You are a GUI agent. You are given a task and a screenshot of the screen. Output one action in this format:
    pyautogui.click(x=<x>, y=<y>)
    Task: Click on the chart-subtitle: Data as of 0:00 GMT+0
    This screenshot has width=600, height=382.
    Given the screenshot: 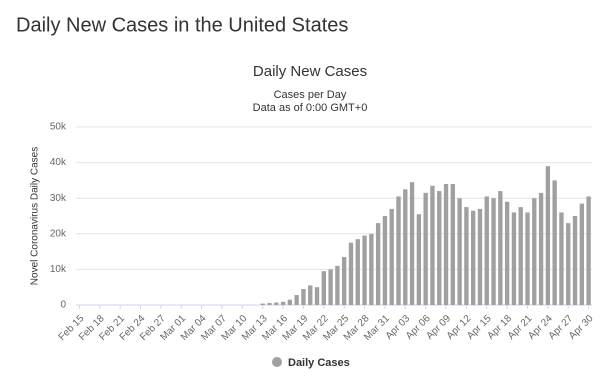 What is the action you would take?
    pyautogui.click(x=310, y=108)
    